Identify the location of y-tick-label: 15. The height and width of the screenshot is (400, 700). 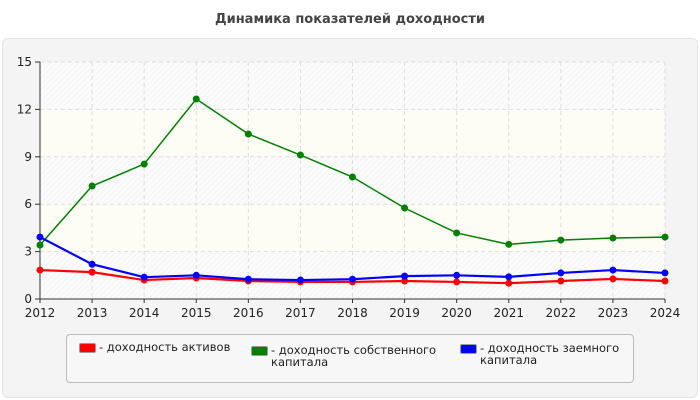
(24, 62).